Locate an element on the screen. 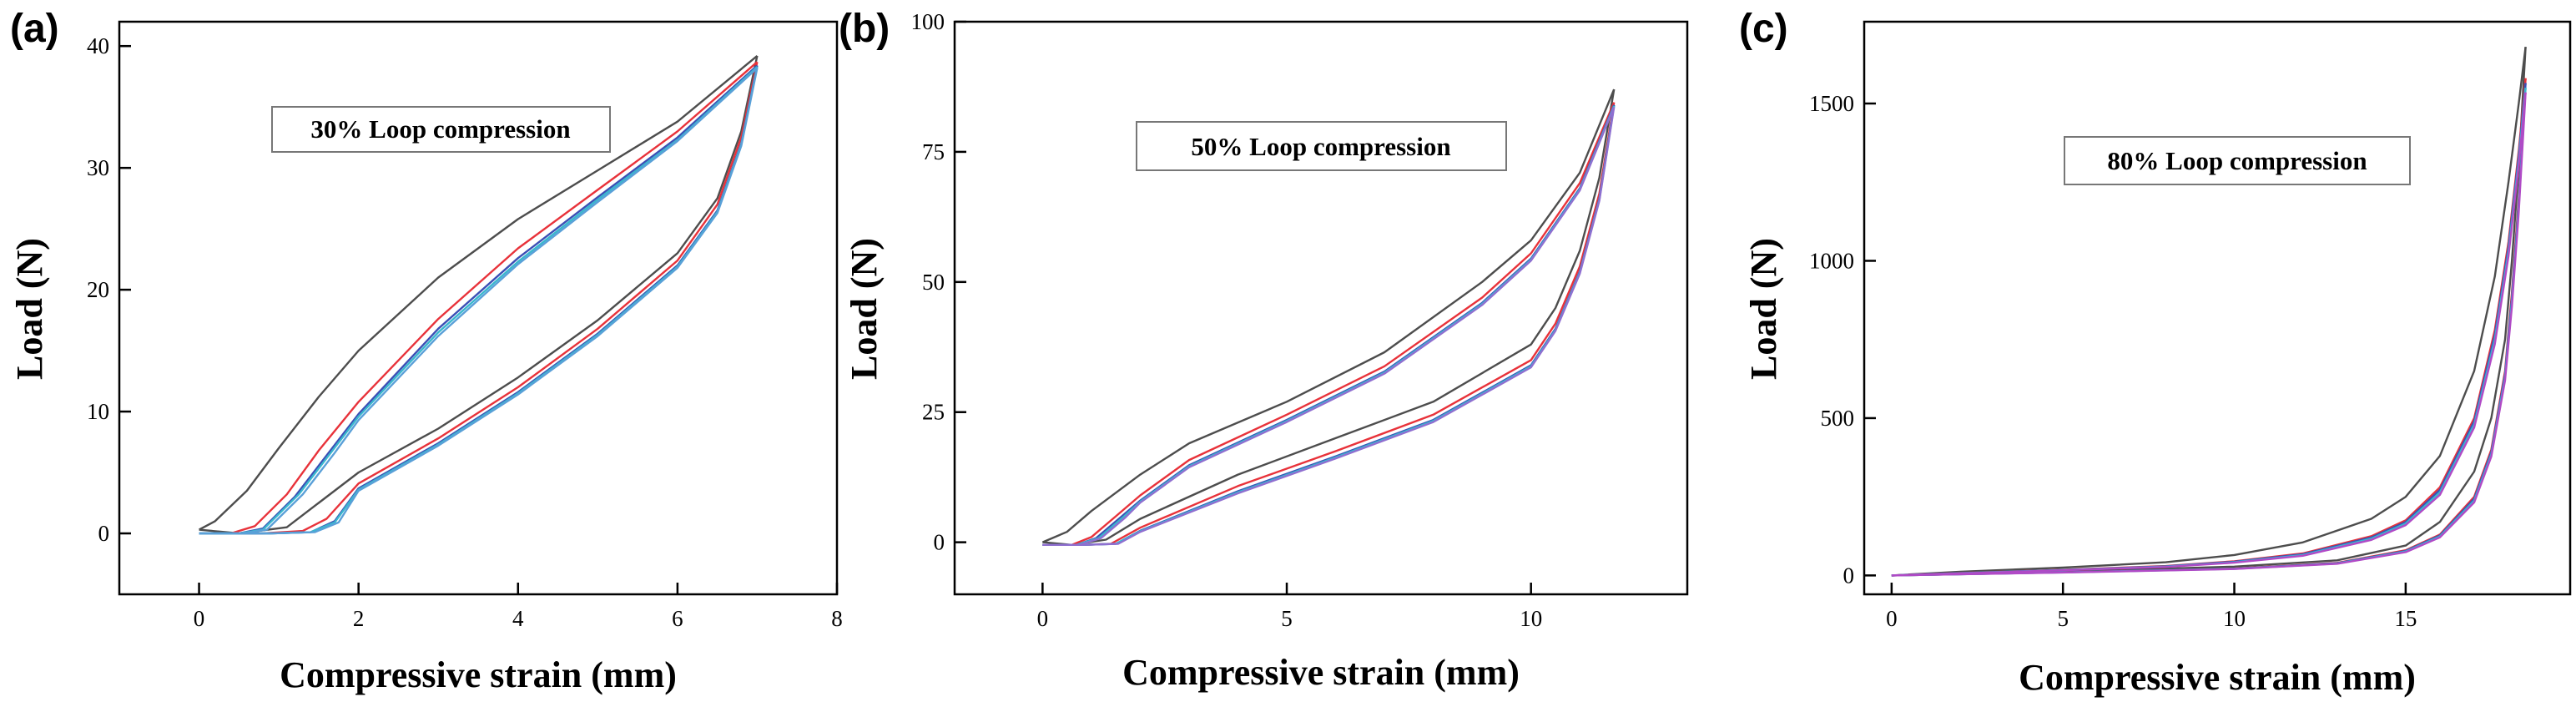  panel-b-x-ticks: 0 5 10 is located at coordinates (1290, 607).